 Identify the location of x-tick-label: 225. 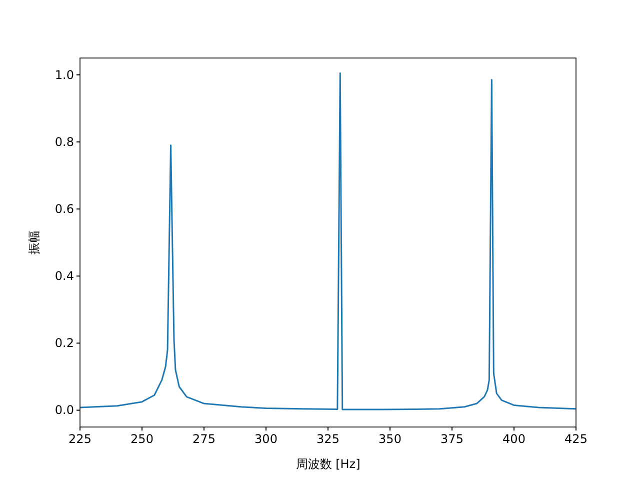
(80, 439).